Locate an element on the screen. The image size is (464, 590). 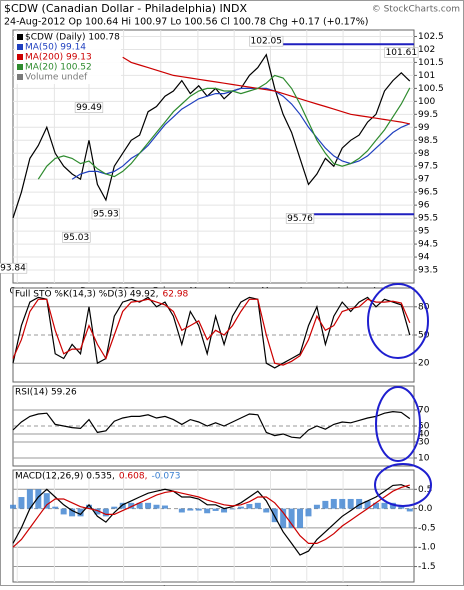
annotation: 95.03 is located at coordinates (76, 238).